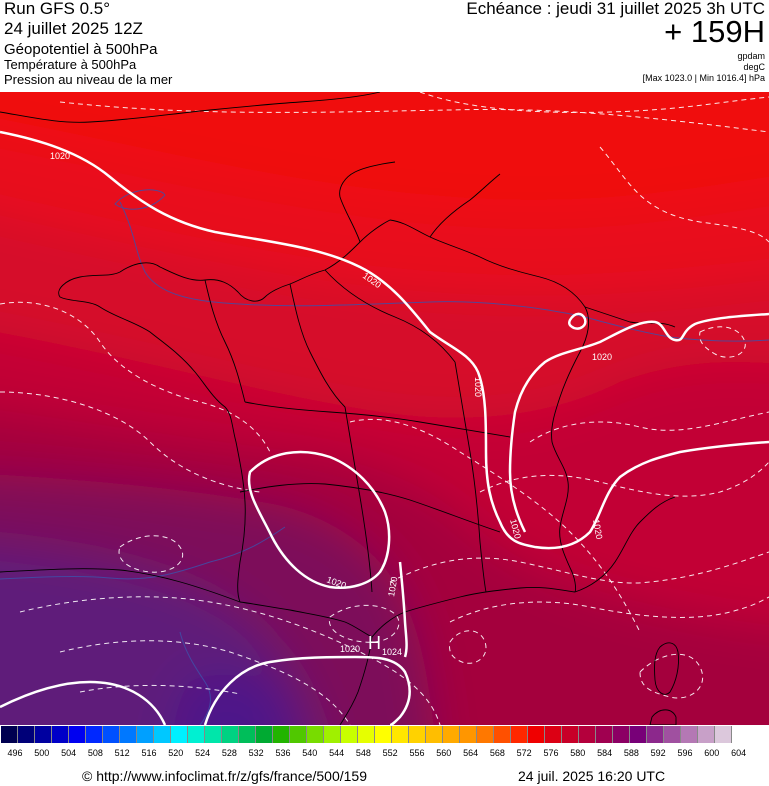 This screenshot has width=769, height=786. What do you see at coordinates (73, 28) in the screenshot?
I see `run-date: 24 juillet 2025 12Z` at bounding box center [73, 28].